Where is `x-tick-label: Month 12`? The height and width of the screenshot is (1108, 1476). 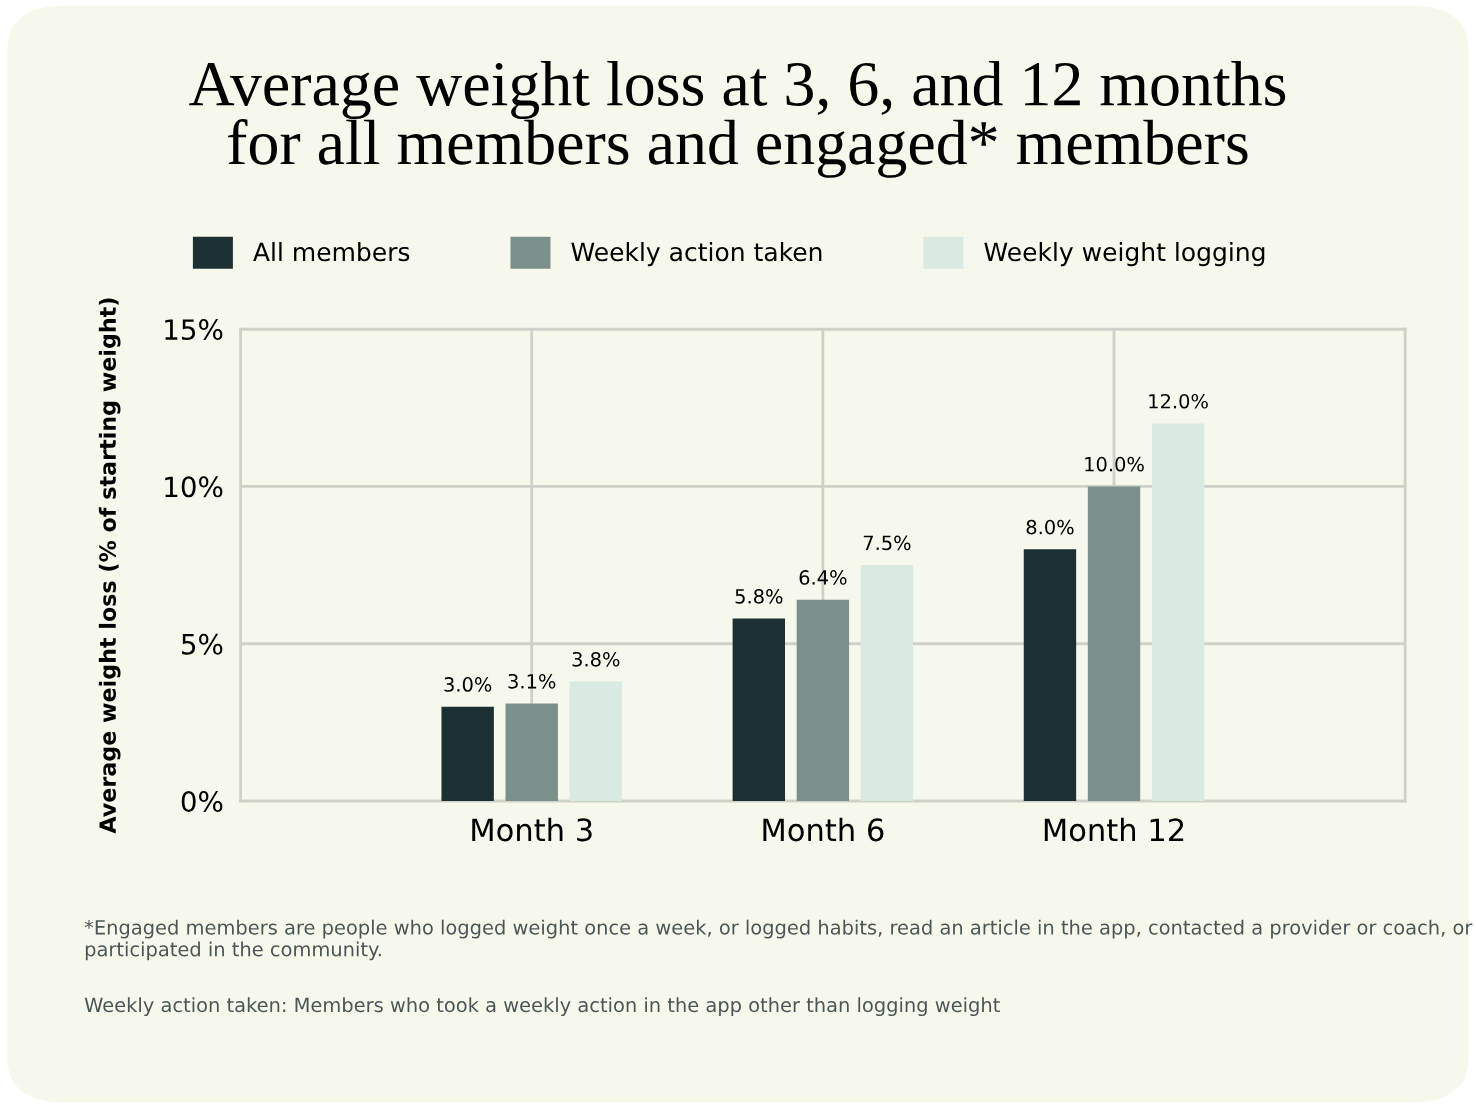 x-tick-label: Month 12 is located at coordinates (1114, 829).